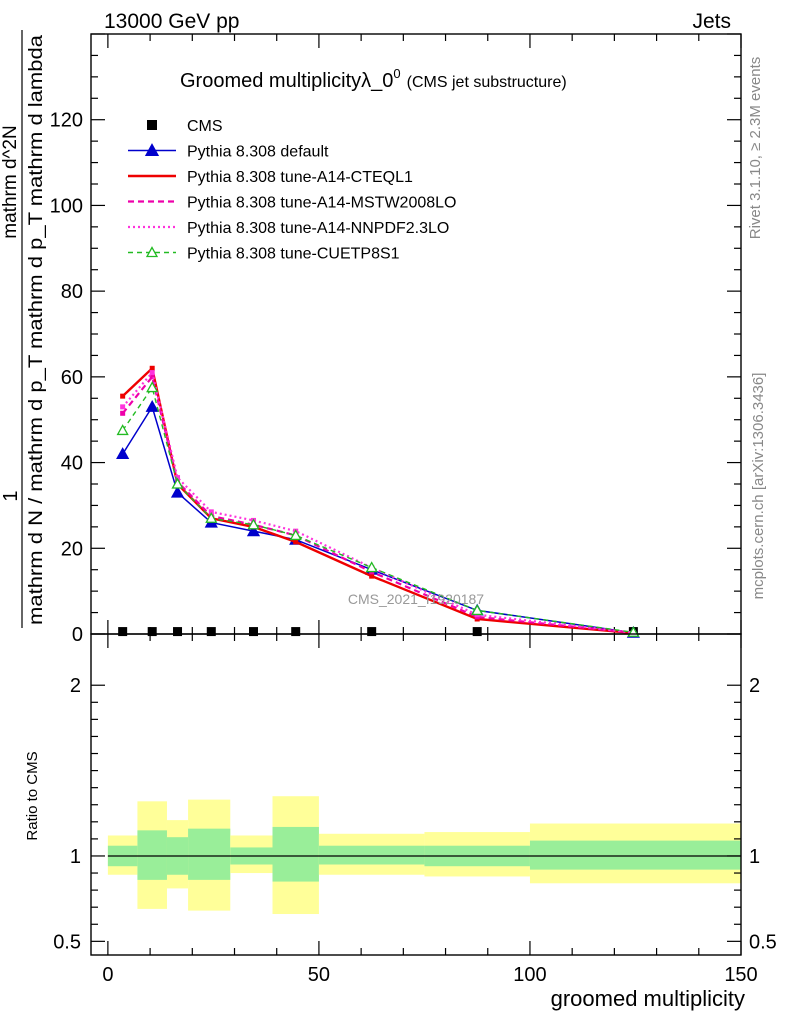 Image resolution: width=786 pixels, height=1024 pixels. Describe the element at coordinates (754, 686) in the screenshot. I see `ratio-y-tick-label-right: 2` at that location.